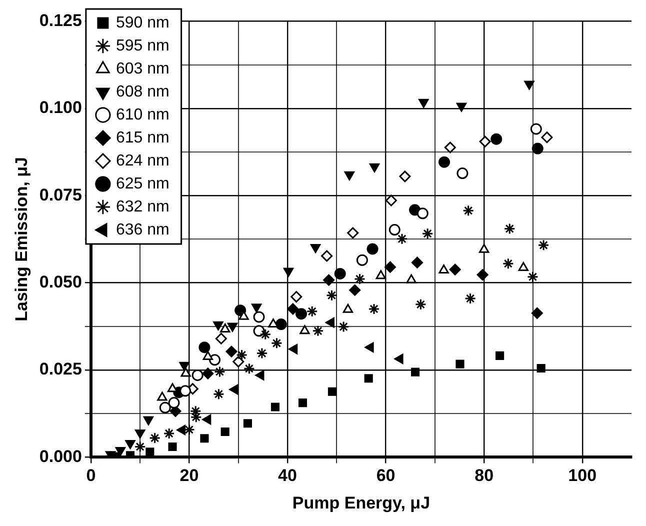  Describe the element at coordinates (60, 456) in the screenshot. I see `y-tick-label: 0.000` at that location.